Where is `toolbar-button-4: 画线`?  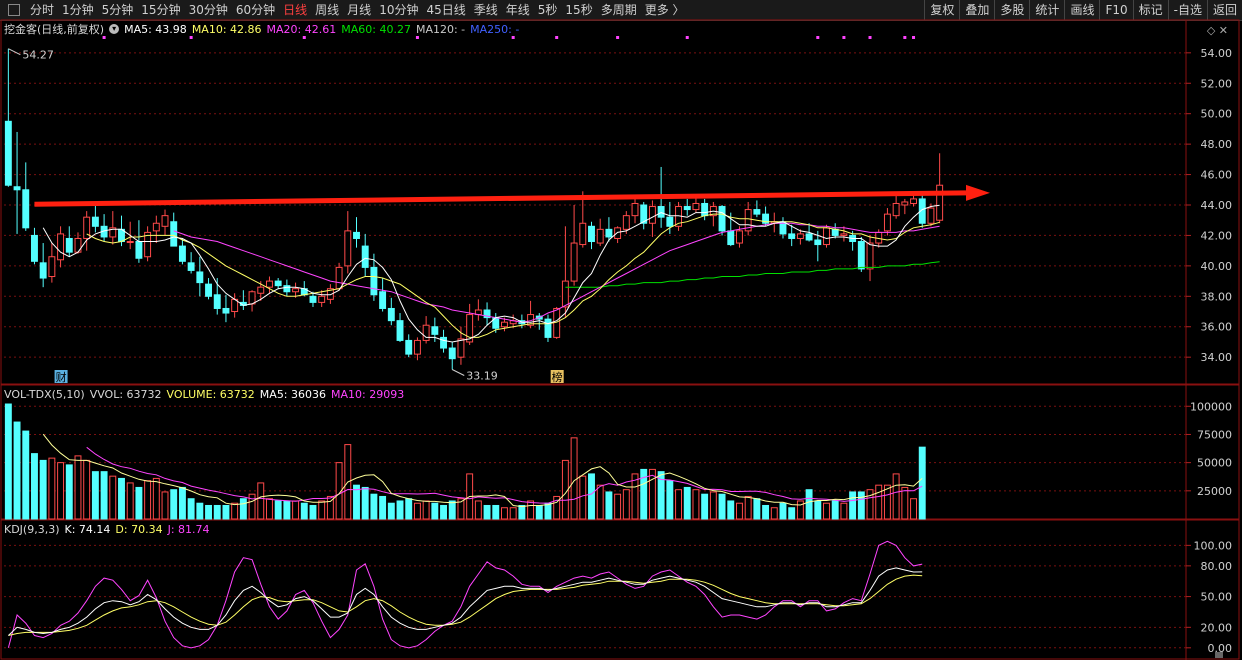 toolbar-button-4: 画线 is located at coordinates (1081, 10).